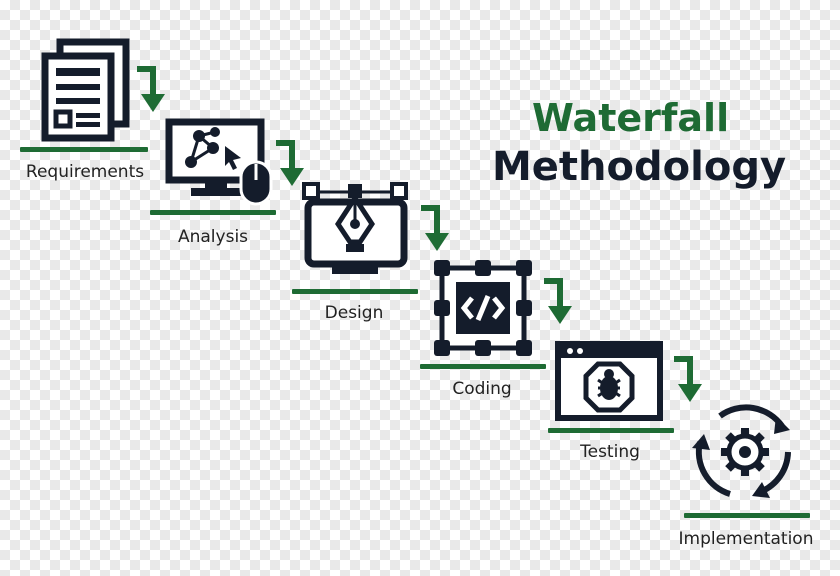 The height and width of the screenshot is (576, 840). What do you see at coordinates (610, 452) in the screenshot?
I see `step-label-testing: Testing` at bounding box center [610, 452].